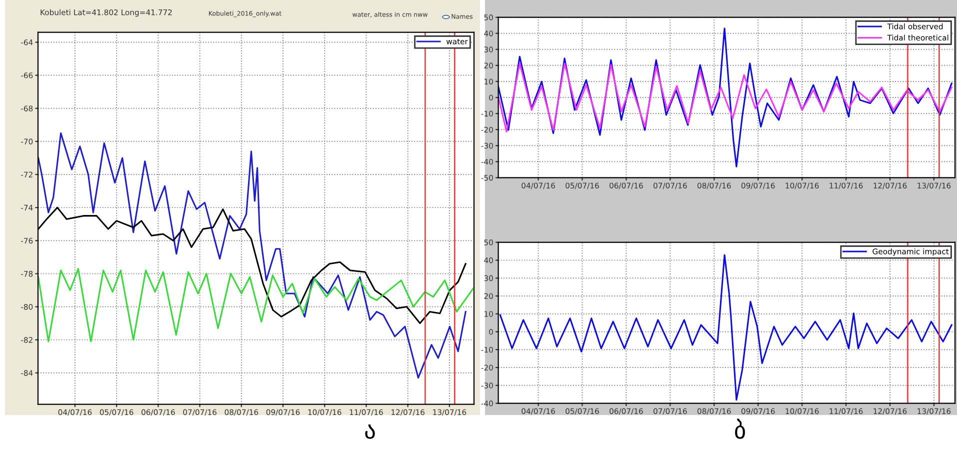 This screenshot has height=452, width=957. What do you see at coordinates (740, 428) in the screenshot?
I see `text: ბ` at bounding box center [740, 428].